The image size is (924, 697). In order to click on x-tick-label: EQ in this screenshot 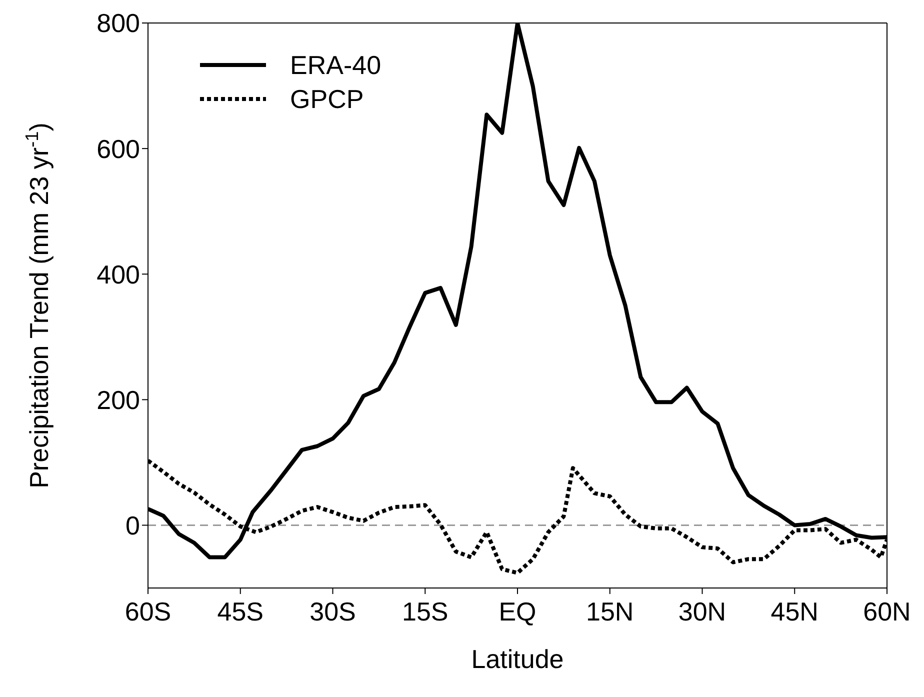, I will do `click(517, 611)`.